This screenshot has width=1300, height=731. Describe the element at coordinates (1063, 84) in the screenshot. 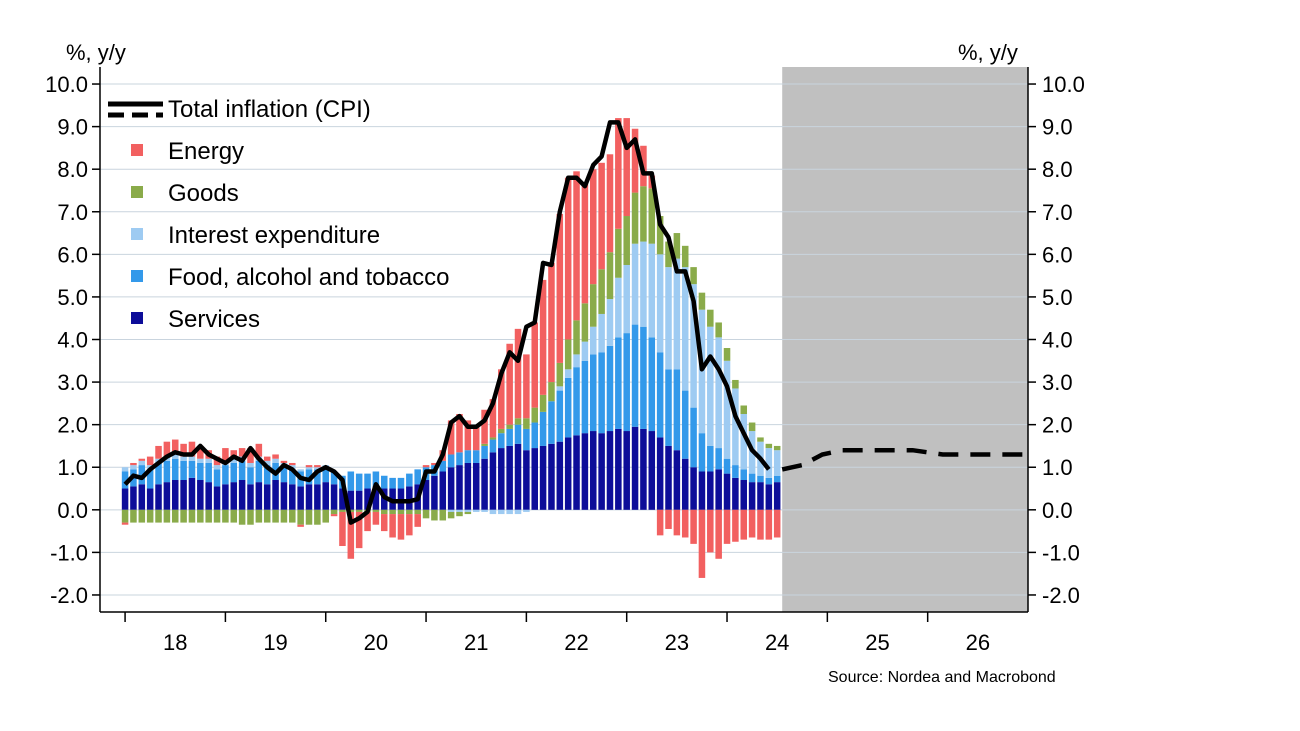

I see `y-tick-label-right: 10.0` at that location.